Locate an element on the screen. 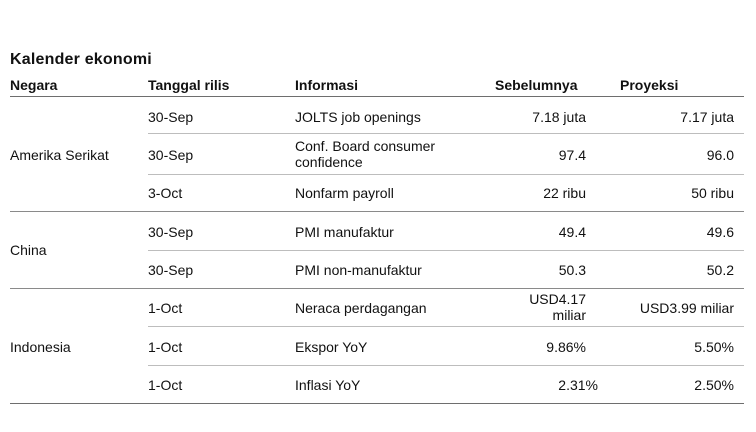 The image size is (756, 432). header-previous: Sebelumnya is located at coordinates (536, 85).